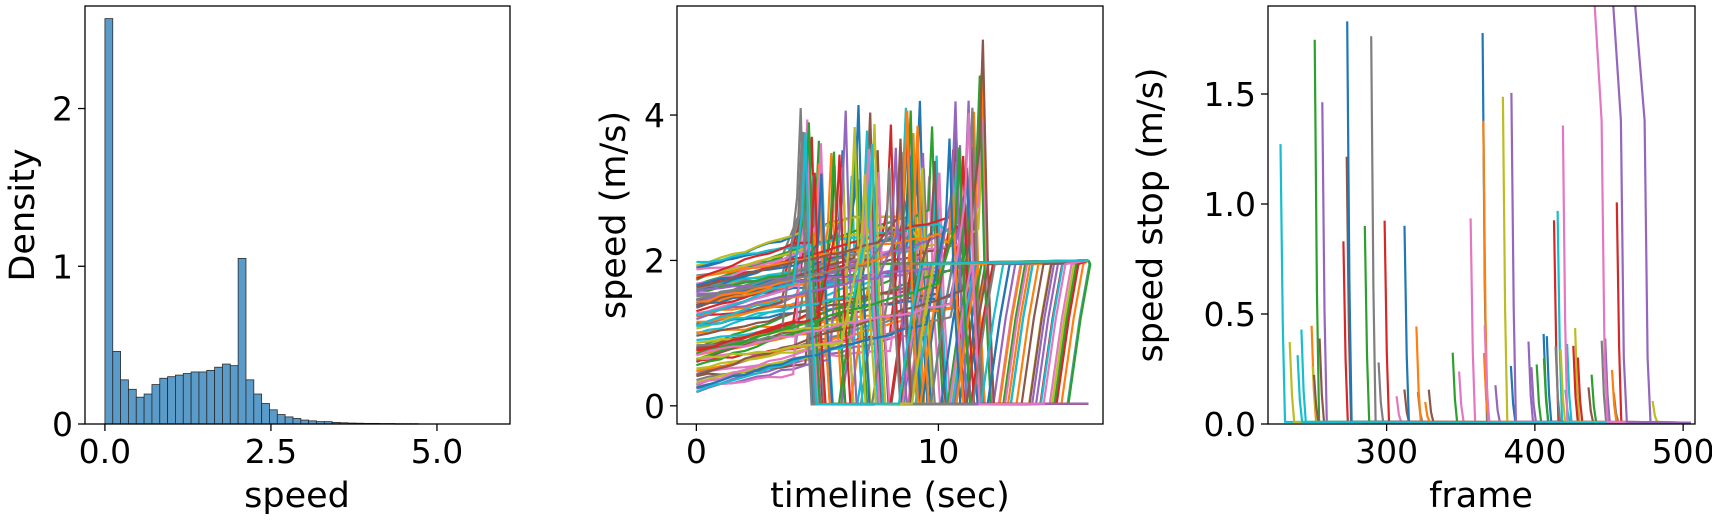 This screenshot has height=523, width=1712. I want to click on y-tick-label-2-0: 0.0, so click(1230, 424).